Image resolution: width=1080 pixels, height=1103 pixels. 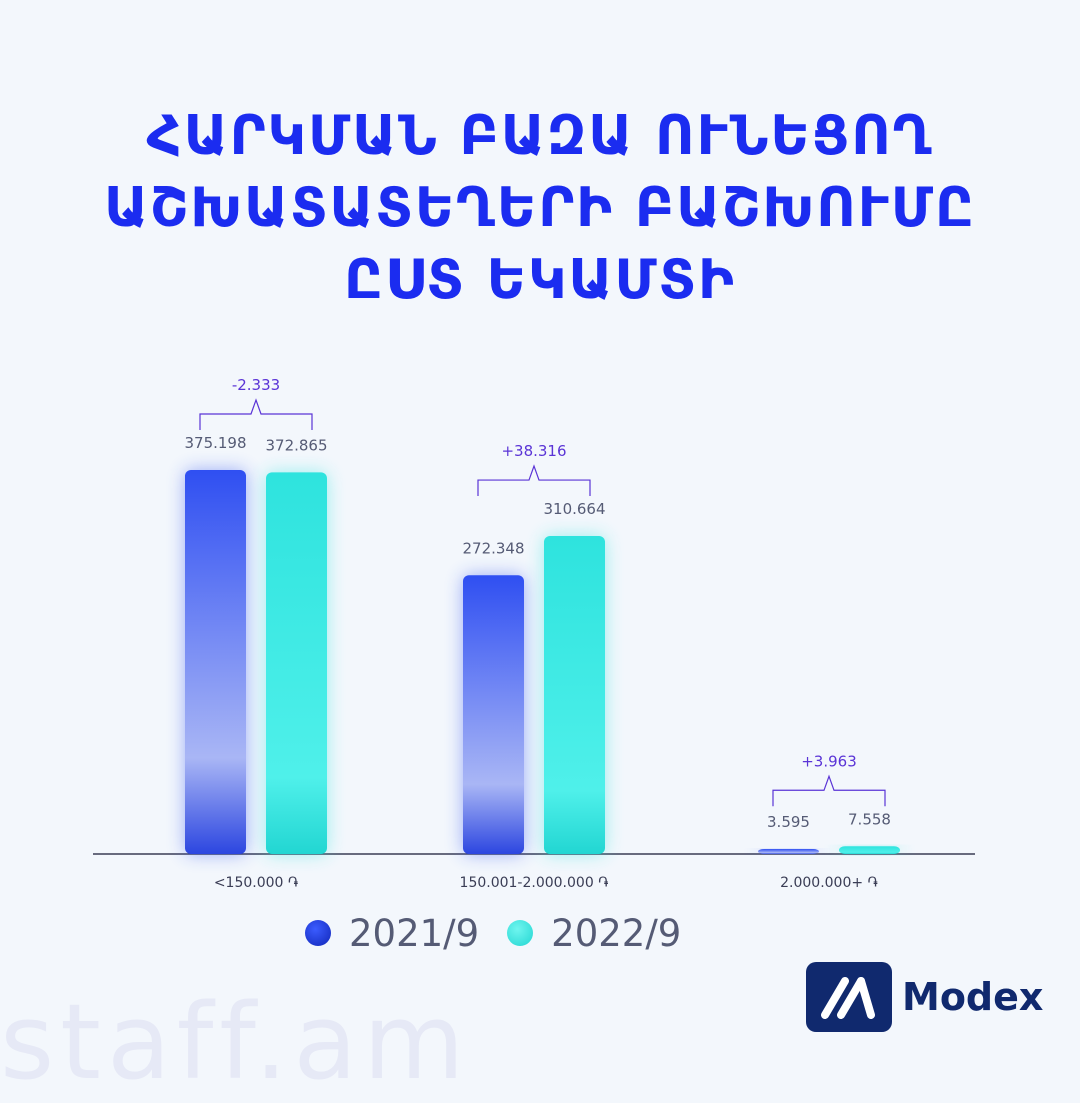 I want to click on x-tick-label: <150.000 ֏, so click(x=256, y=883).